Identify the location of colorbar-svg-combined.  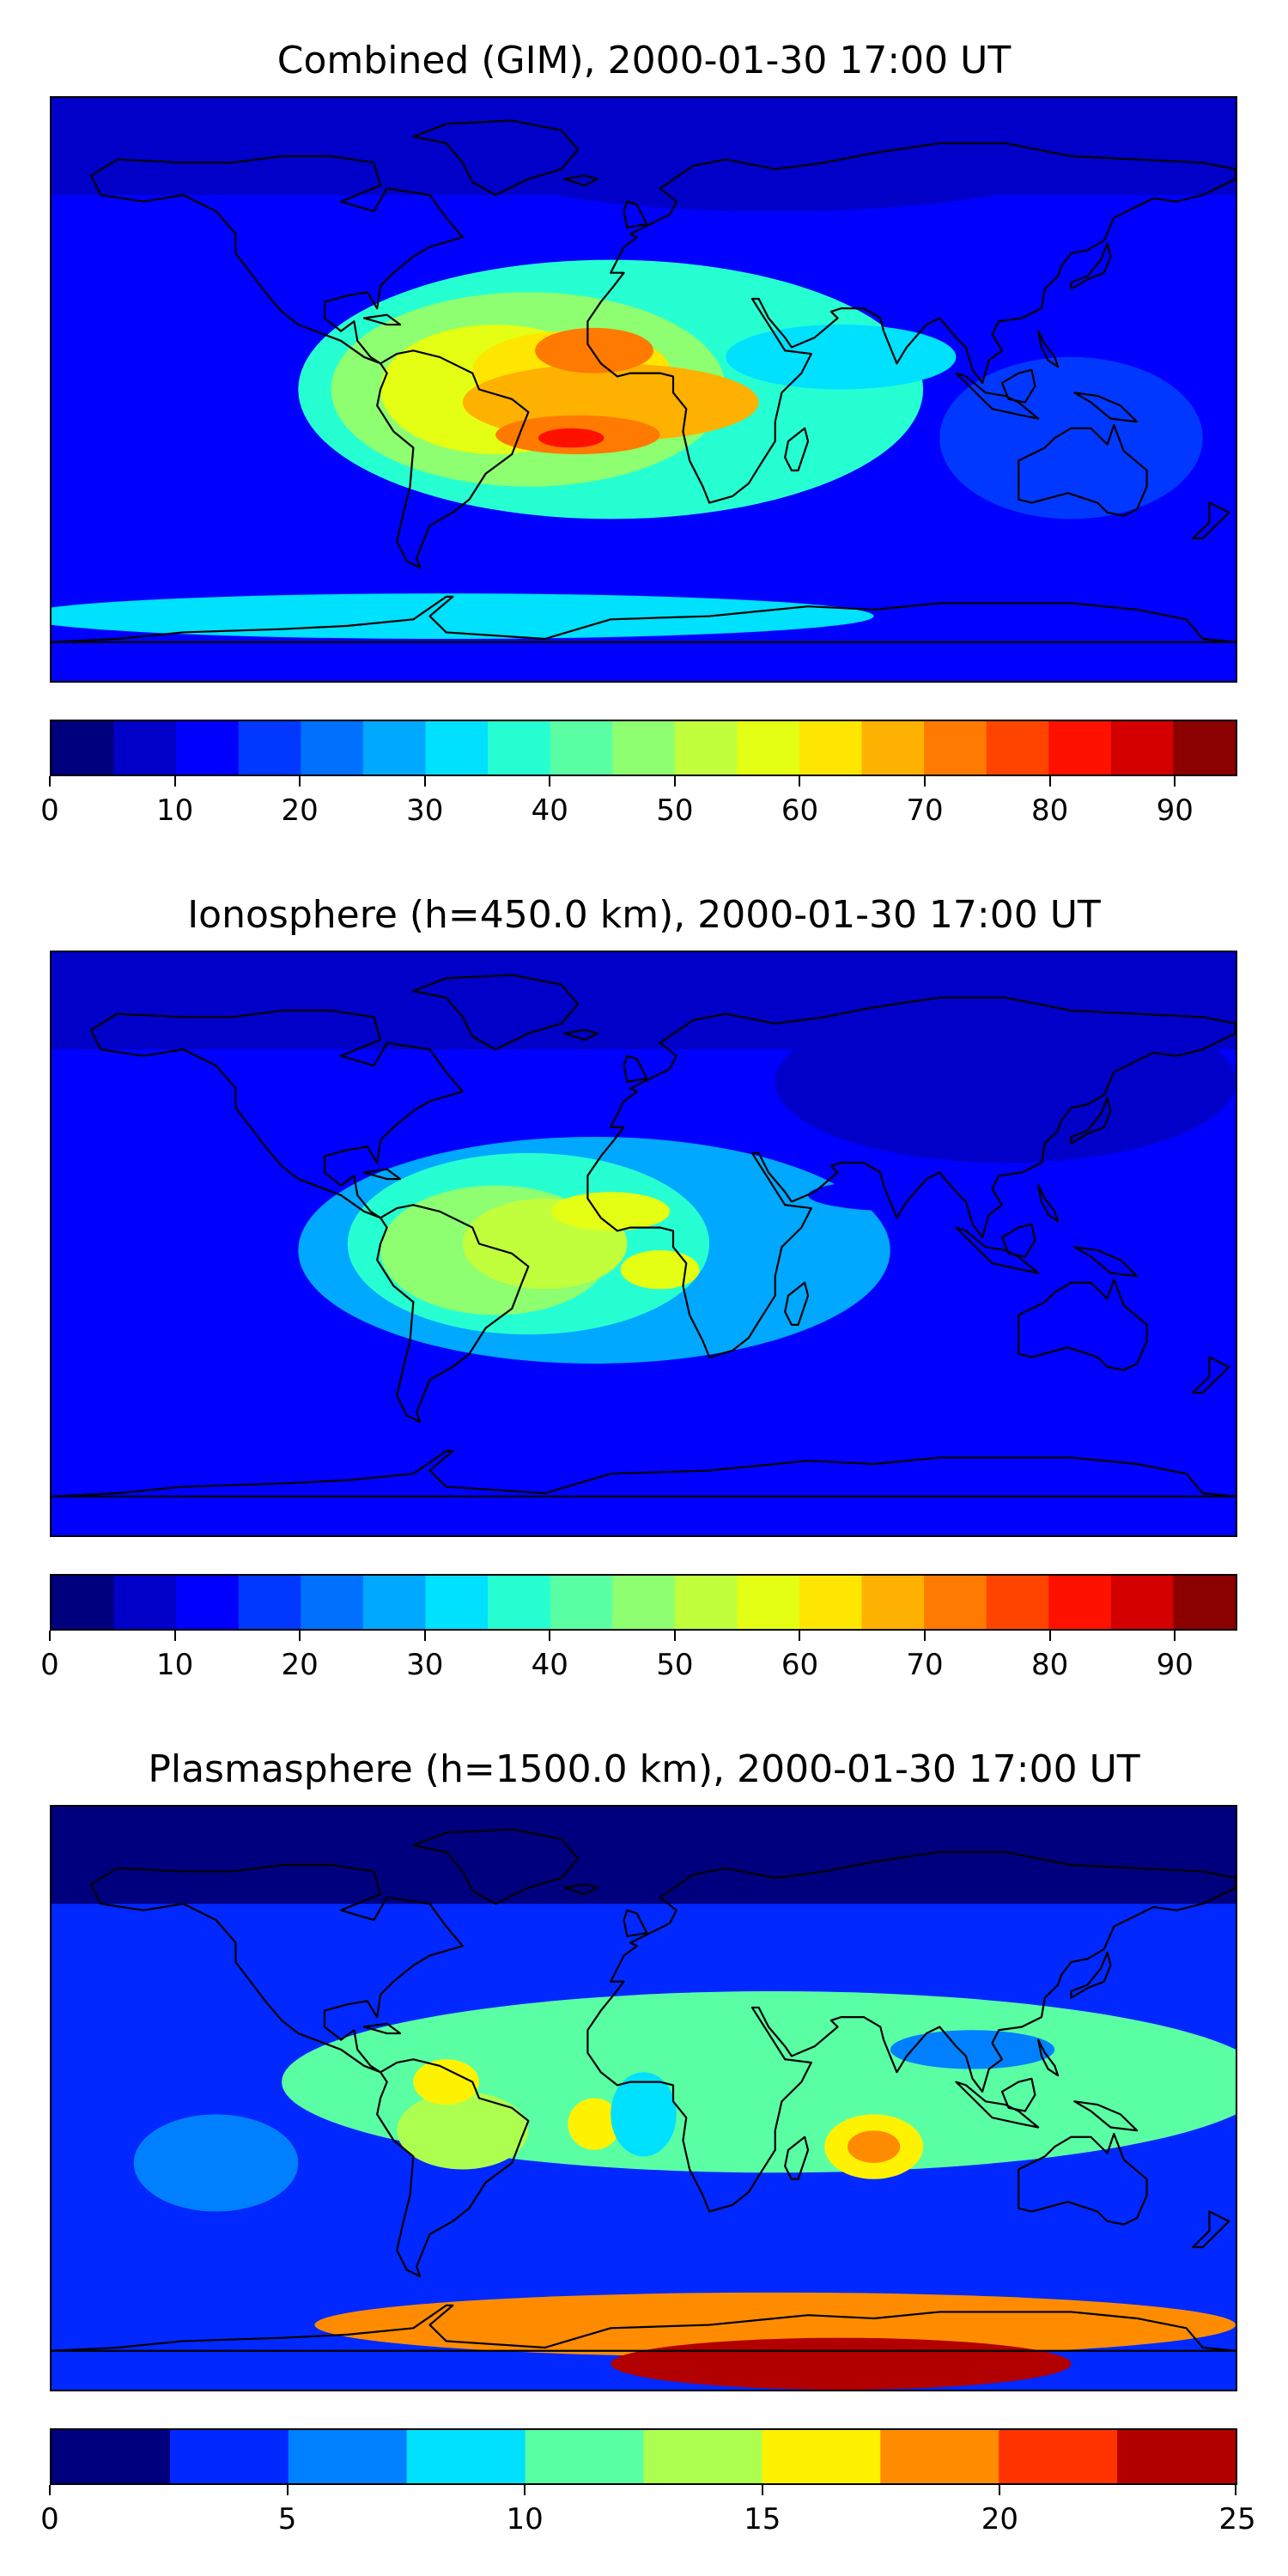
(644, 748).